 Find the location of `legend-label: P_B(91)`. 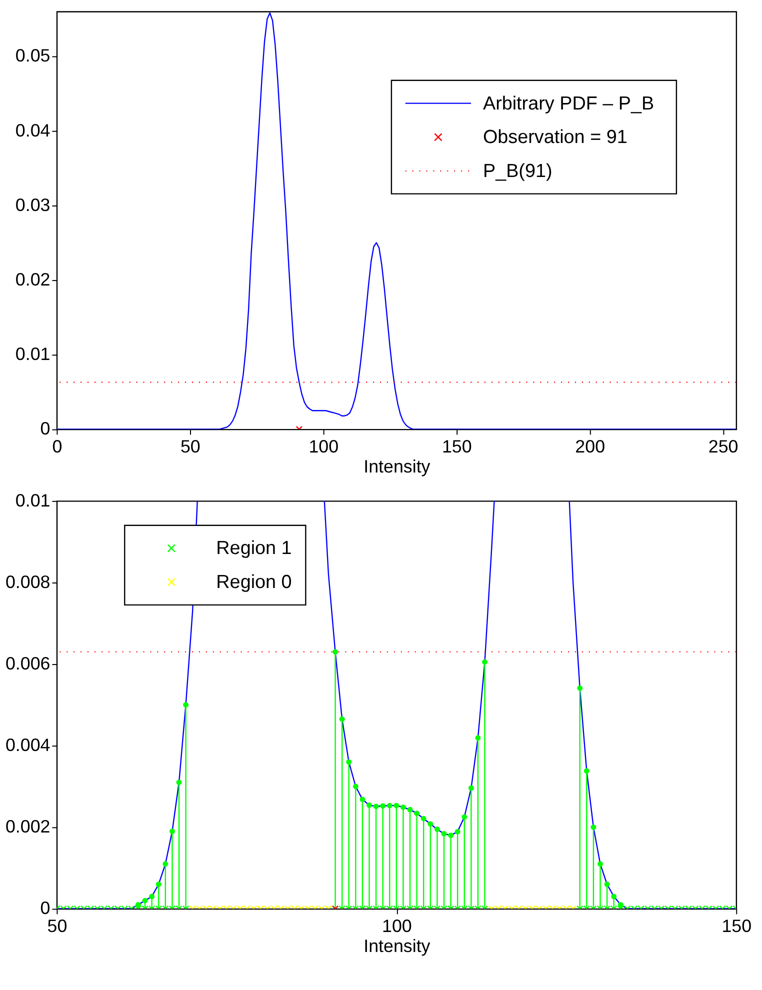

legend-label: P_B(91) is located at coordinates (517, 171).